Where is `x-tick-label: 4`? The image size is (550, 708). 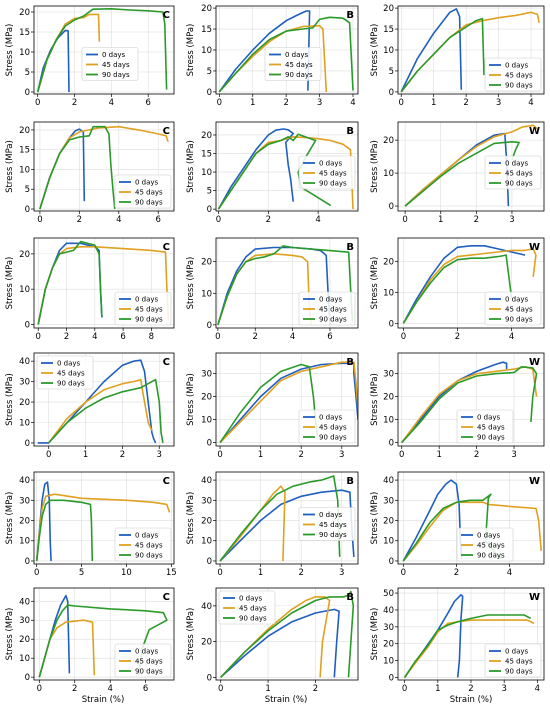 x-tick-label: 4 is located at coordinates (511, 337).